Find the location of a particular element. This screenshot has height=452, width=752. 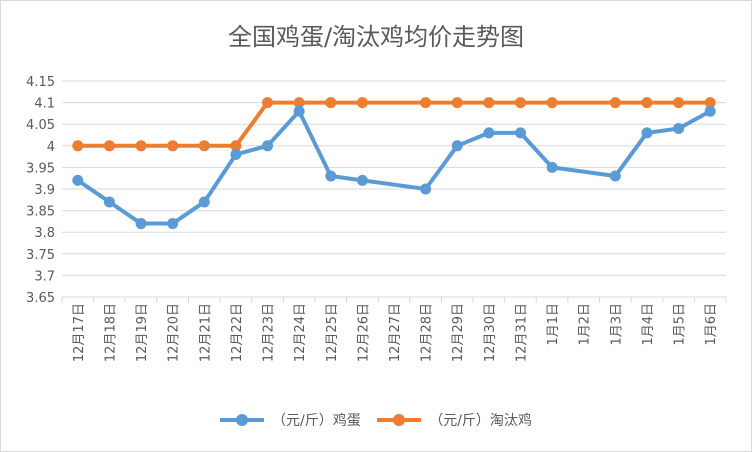

x-tick-label: 12月30日 is located at coordinates (490, 332).